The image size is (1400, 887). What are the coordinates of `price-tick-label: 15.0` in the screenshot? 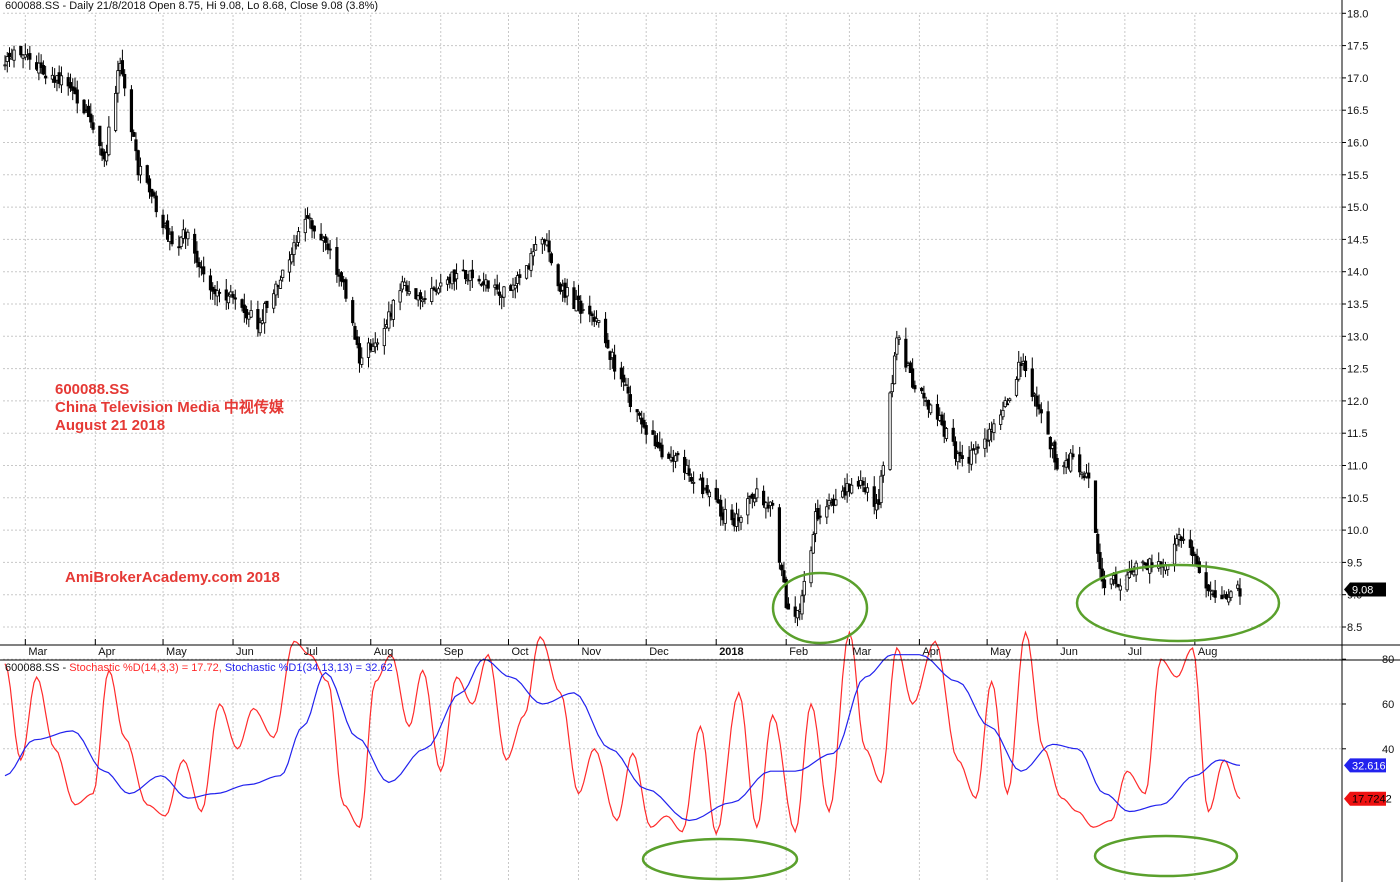 It's located at (1357, 208).